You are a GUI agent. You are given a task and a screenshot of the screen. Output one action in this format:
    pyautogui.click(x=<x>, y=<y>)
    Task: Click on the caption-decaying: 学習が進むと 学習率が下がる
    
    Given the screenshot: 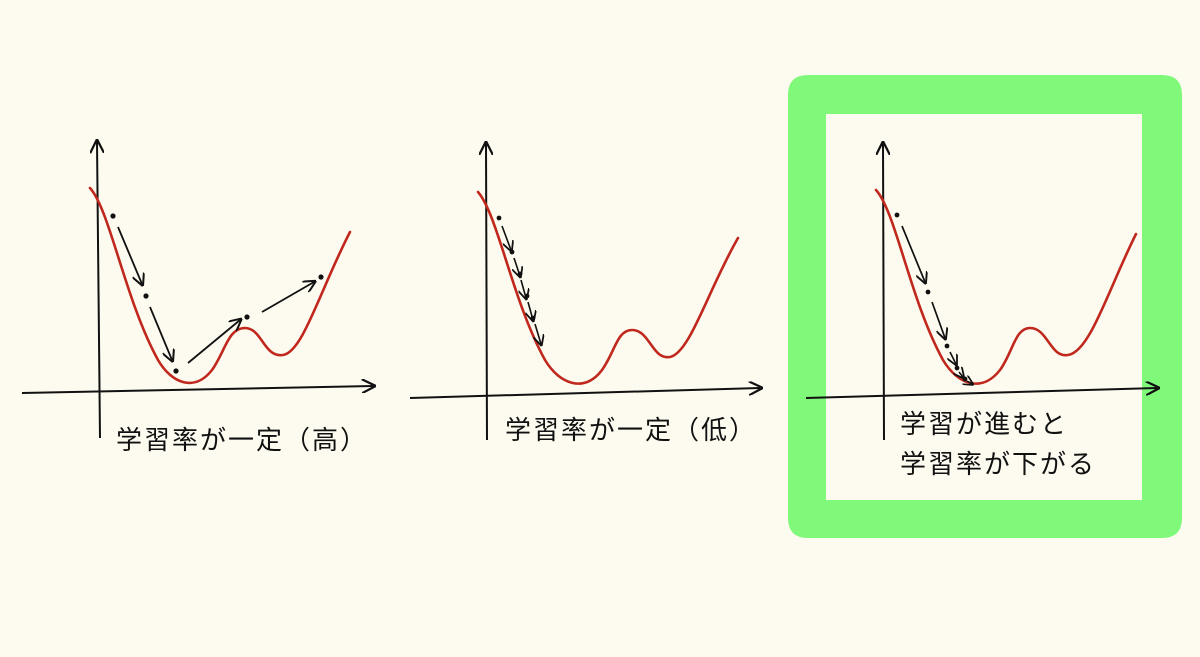 What is the action you would take?
    pyautogui.click(x=998, y=445)
    